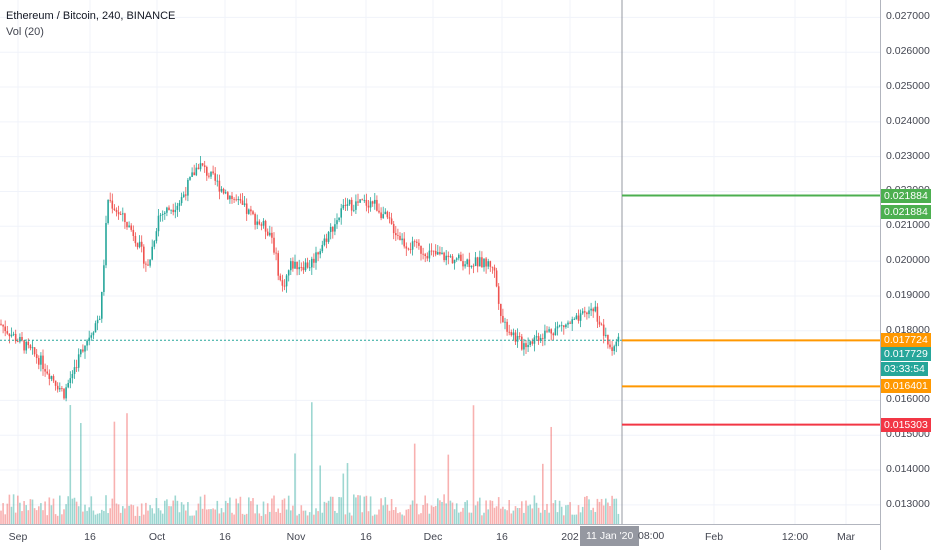  What do you see at coordinates (25, 32) in the screenshot?
I see `volume-legend: Vol (20)` at bounding box center [25, 32].